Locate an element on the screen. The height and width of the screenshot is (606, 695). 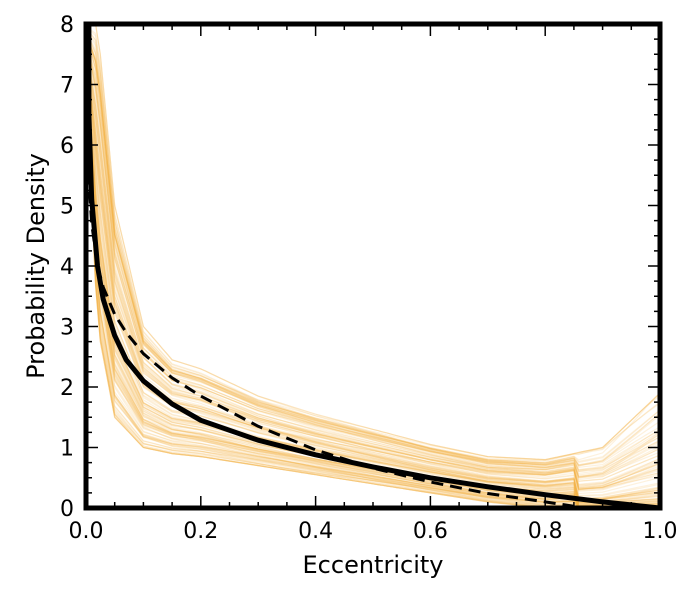
y-tick-label: 6 is located at coordinates (67, 146).